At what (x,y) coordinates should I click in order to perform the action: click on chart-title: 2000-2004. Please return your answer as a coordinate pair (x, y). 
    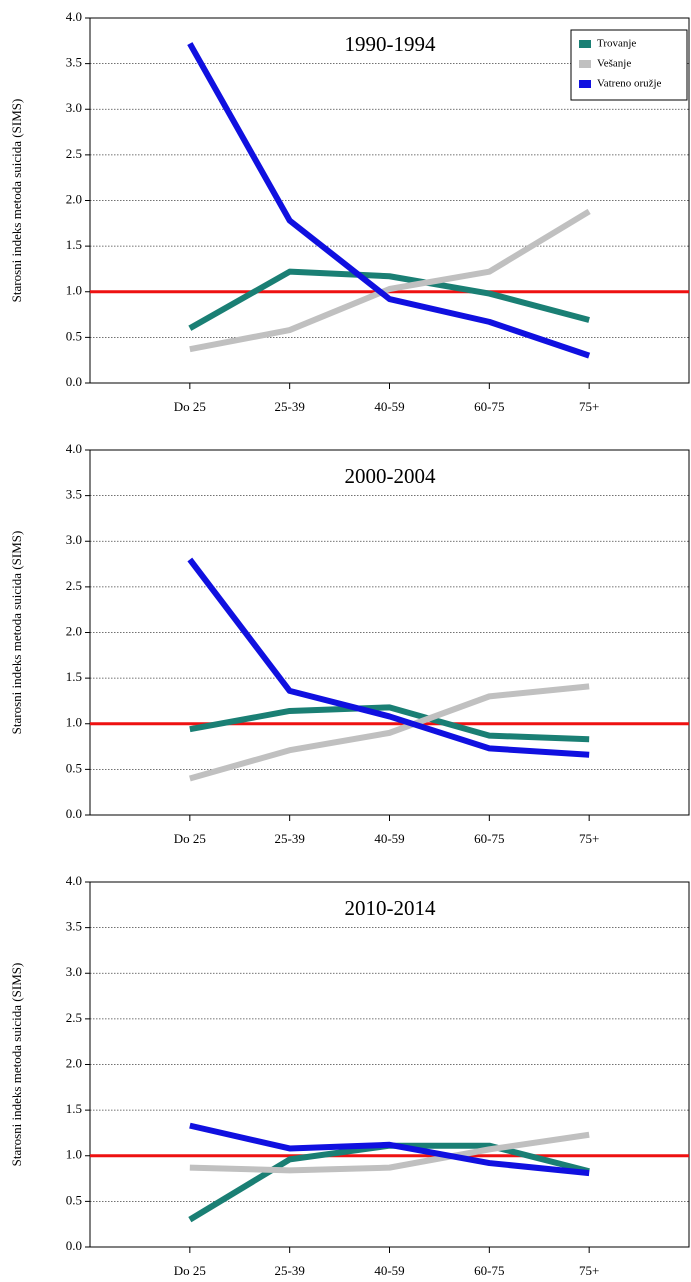
    Looking at the image, I should click on (390, 476).